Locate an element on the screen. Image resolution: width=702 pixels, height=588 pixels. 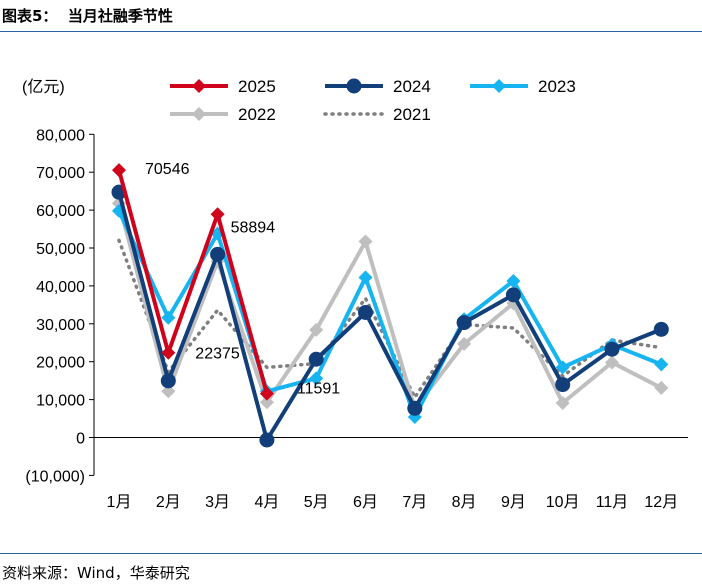
y-tick-label: 50,000 is located at coordinates (60, 249).